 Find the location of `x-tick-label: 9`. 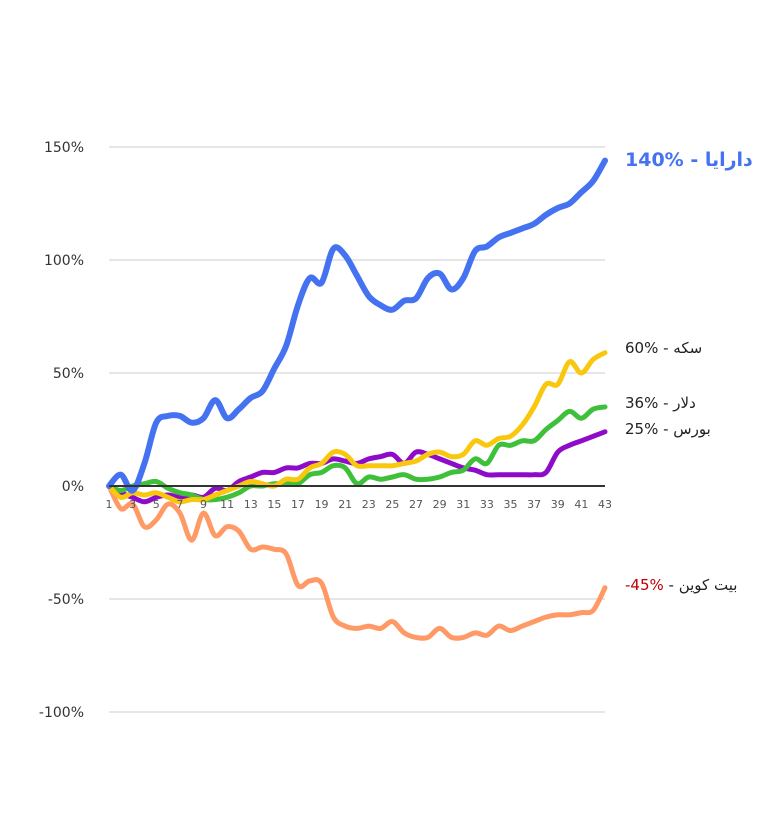

x-tick-label: 9 is located at coordinates (203, 504).